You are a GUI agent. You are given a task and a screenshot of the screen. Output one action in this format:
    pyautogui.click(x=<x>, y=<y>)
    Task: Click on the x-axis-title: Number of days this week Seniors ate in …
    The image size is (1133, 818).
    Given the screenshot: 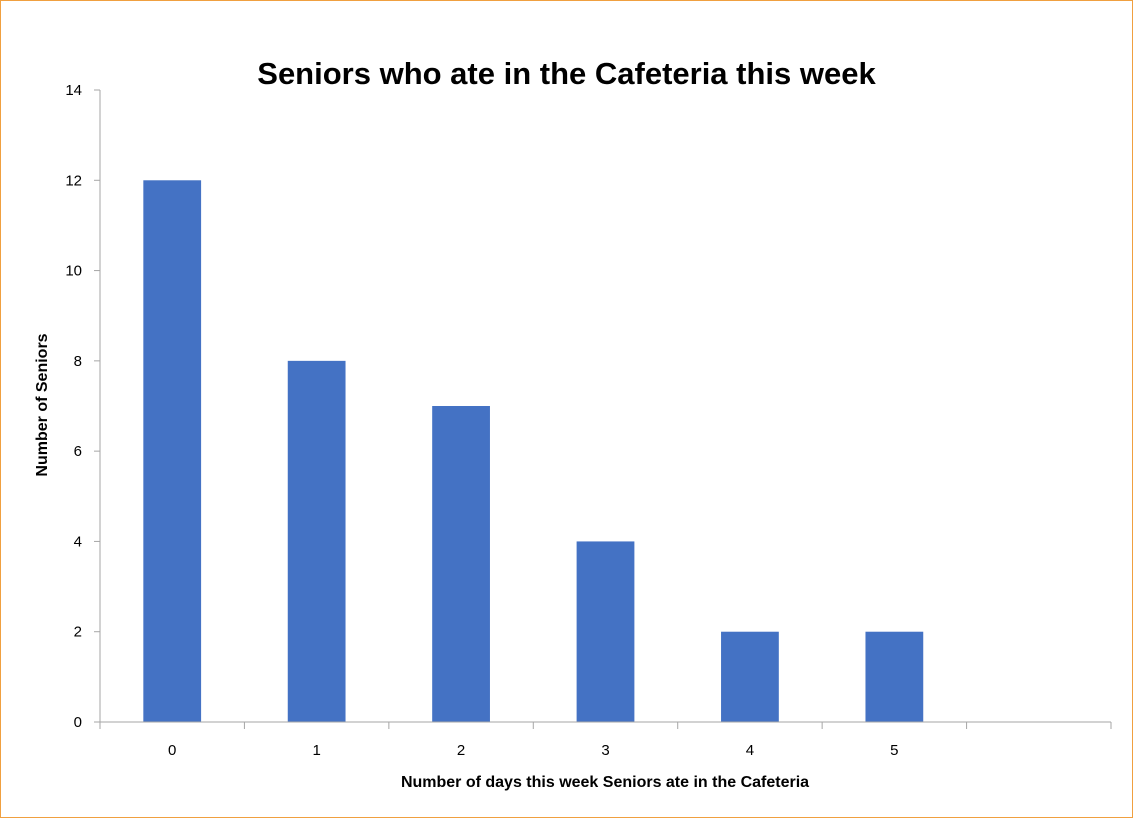 What is the action you would take?
    pyautogui.click(x=605, y=782)
    